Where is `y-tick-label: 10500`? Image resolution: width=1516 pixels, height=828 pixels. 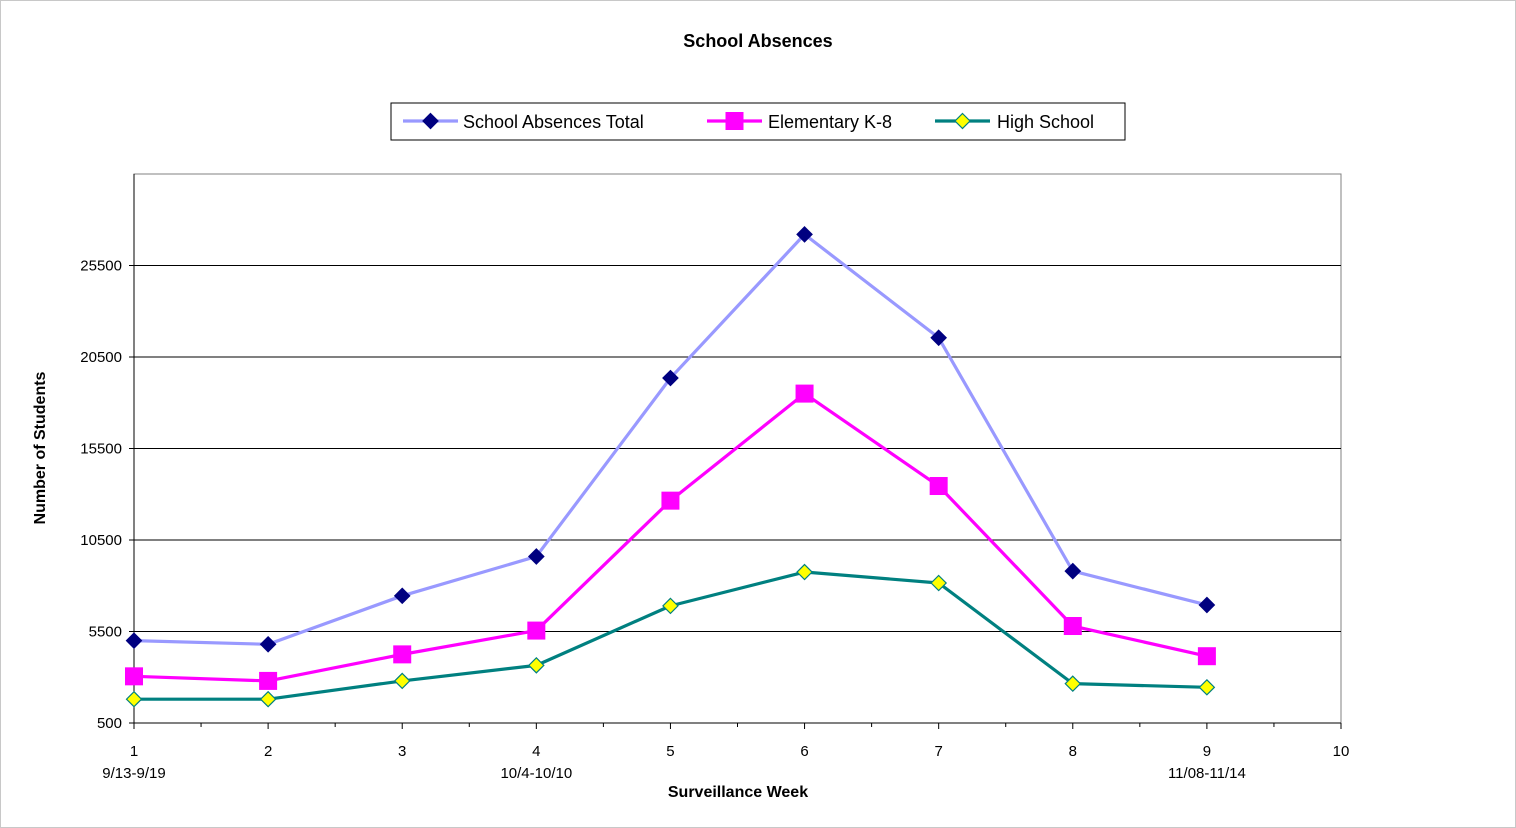
y-tick-label: 10500 is located at coordinates (101, 540).